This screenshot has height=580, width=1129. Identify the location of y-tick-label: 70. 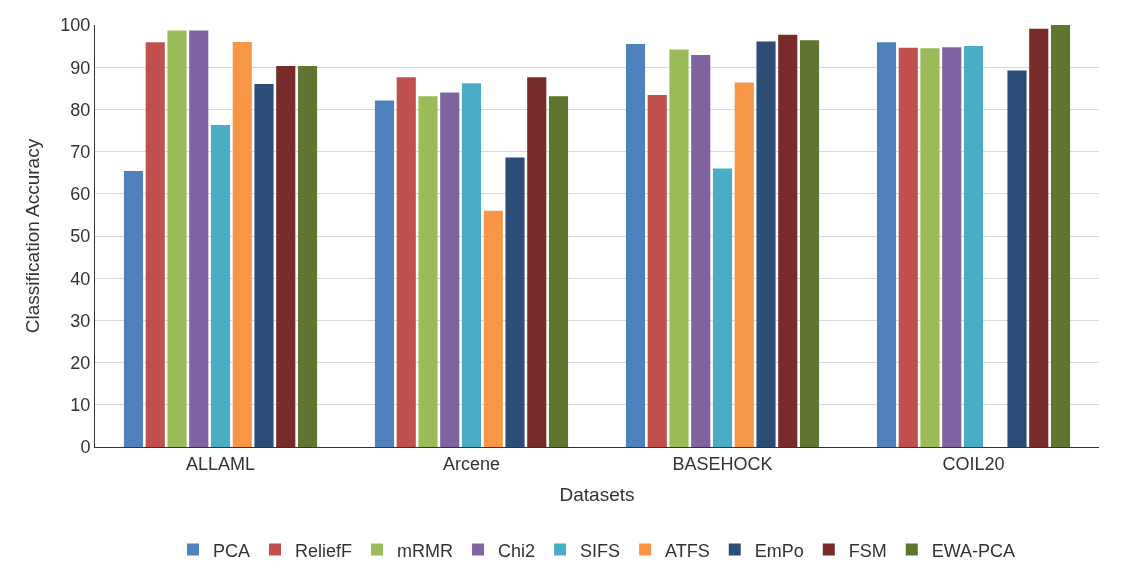
(80, 151).